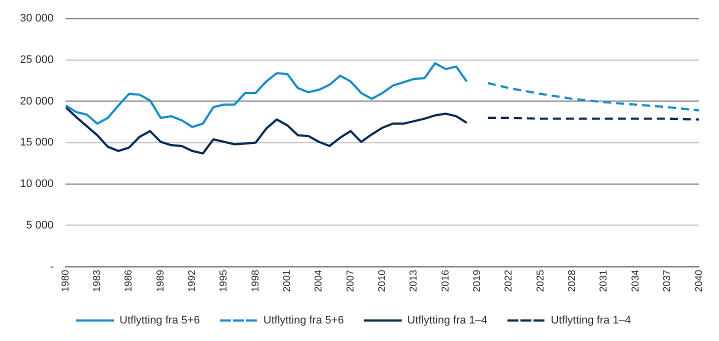  Describe the element at coordinates (192, 280) in the screenshot. I see `x-tick-label: 1992` at that location.